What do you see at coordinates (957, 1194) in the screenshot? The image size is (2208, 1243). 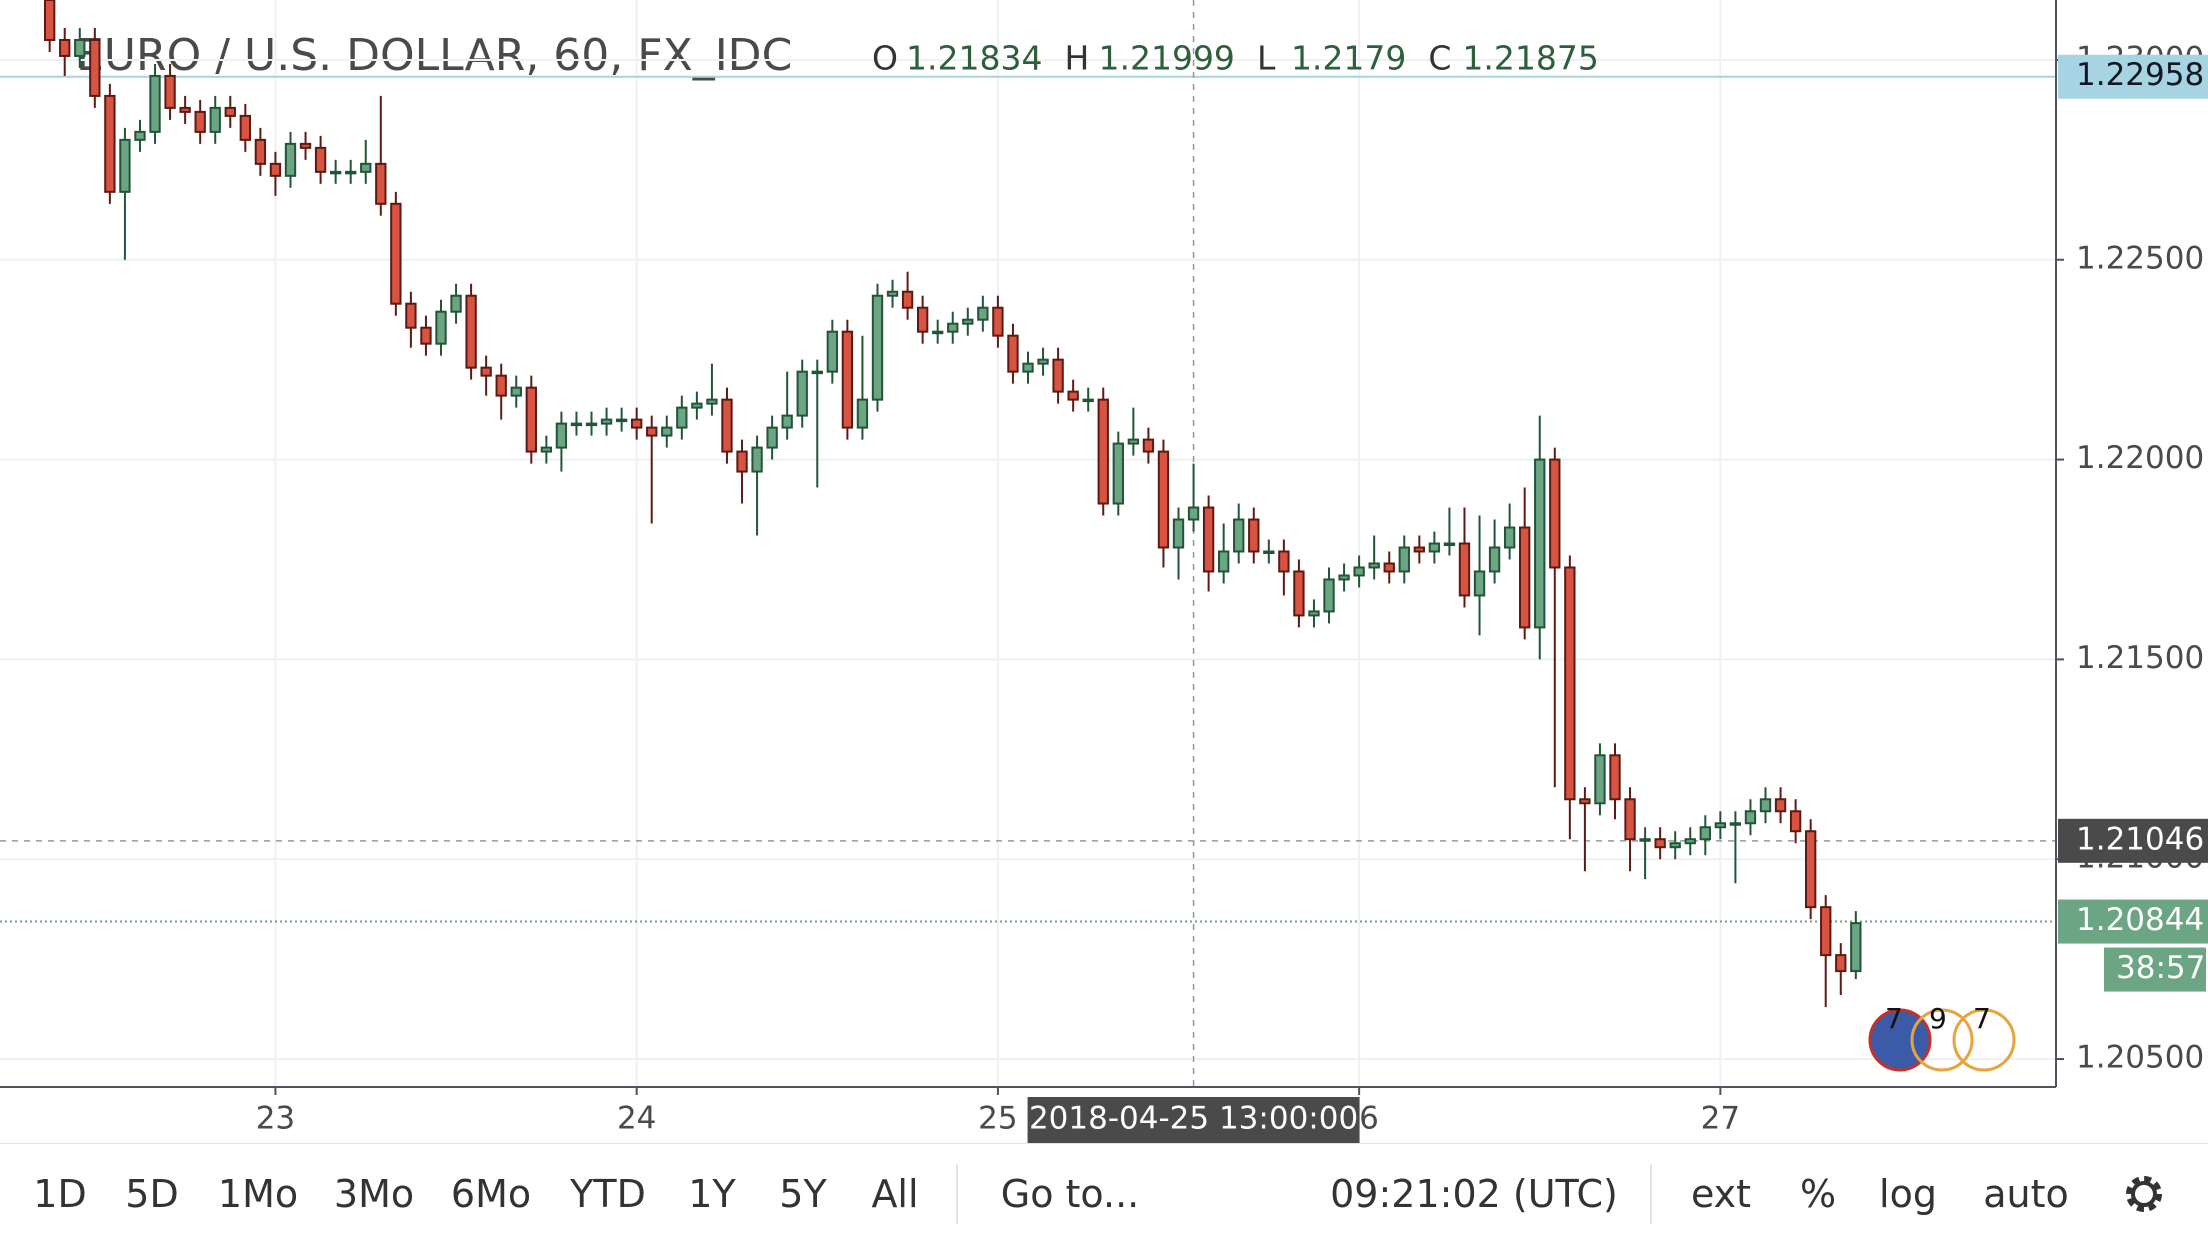 I see `separator` at bounding box center [957, 1194].